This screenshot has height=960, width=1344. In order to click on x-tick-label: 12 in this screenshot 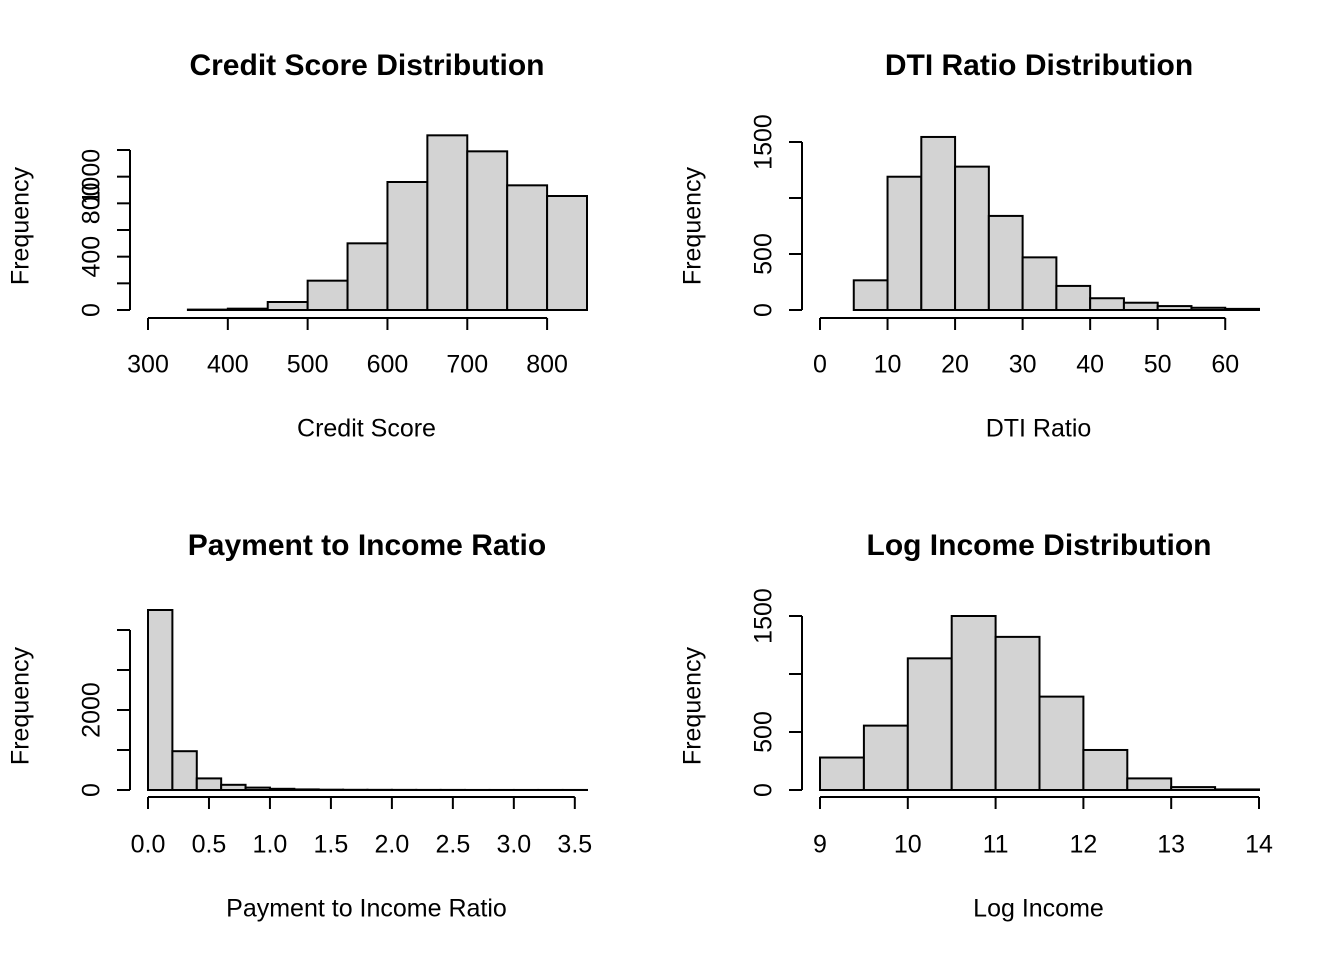, I will do `click(1083, 845)`.